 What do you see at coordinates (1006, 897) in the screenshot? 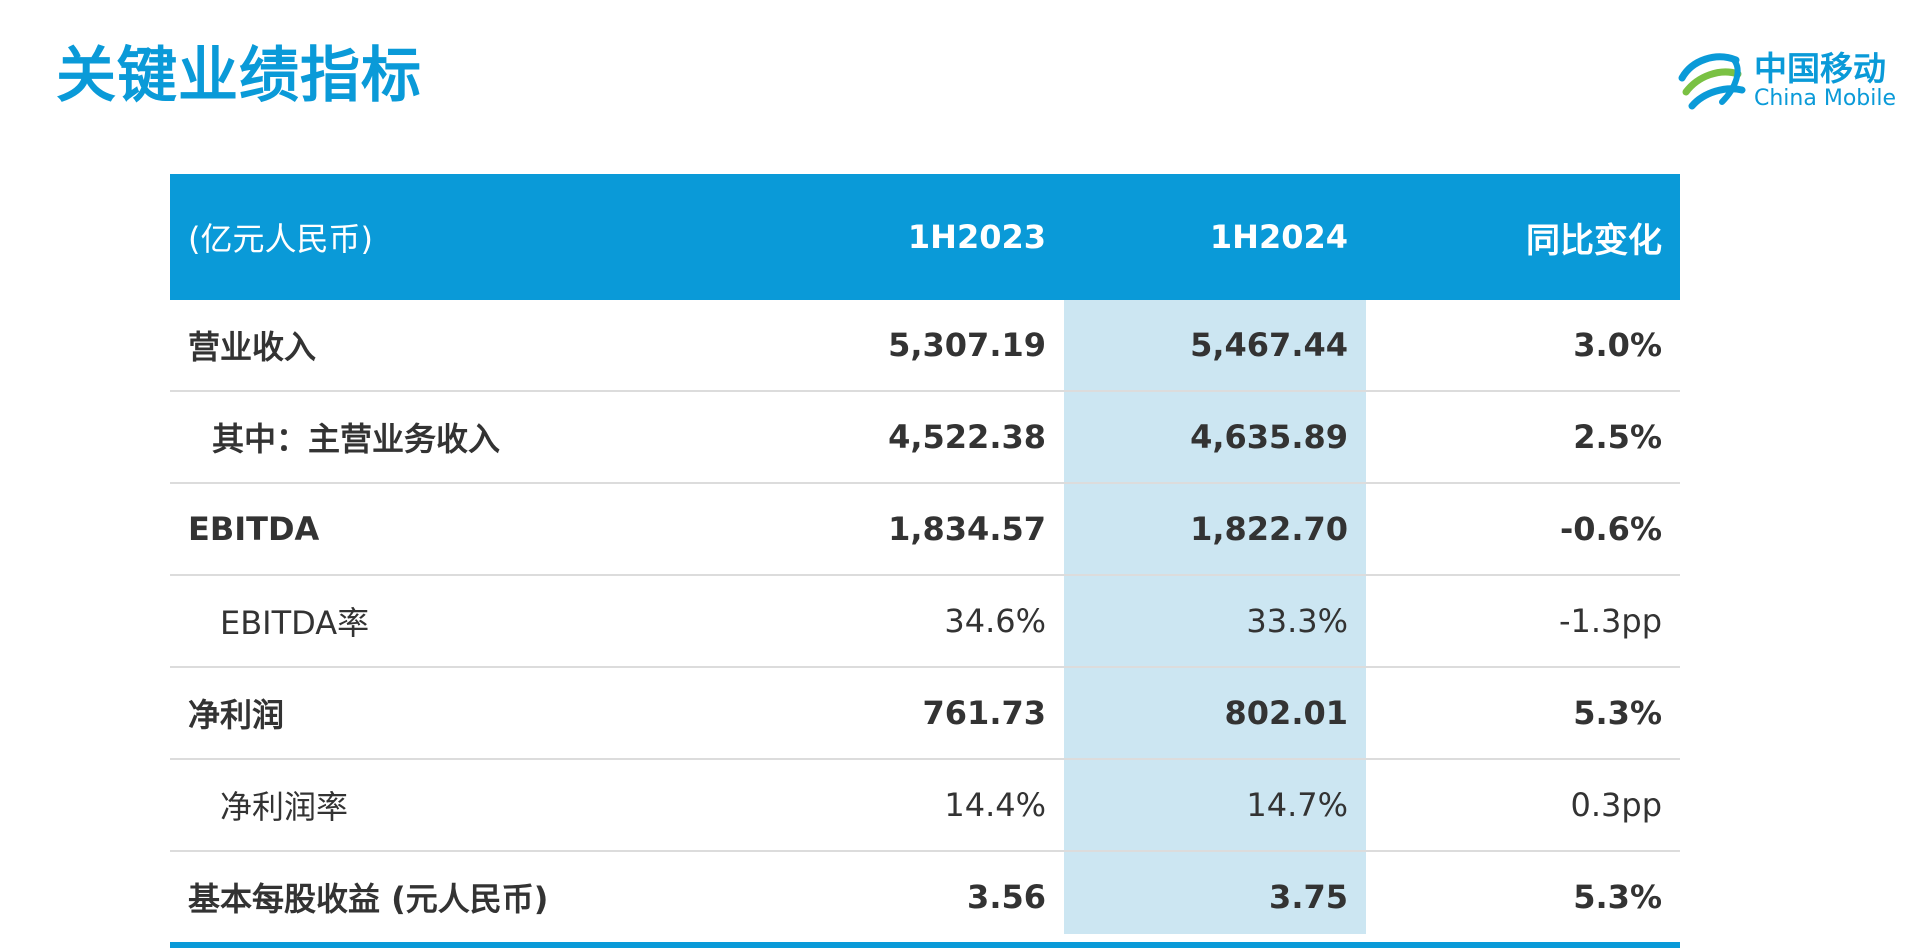
I see `value-1h2023: 3.56` at bounding box center [1006, 897].